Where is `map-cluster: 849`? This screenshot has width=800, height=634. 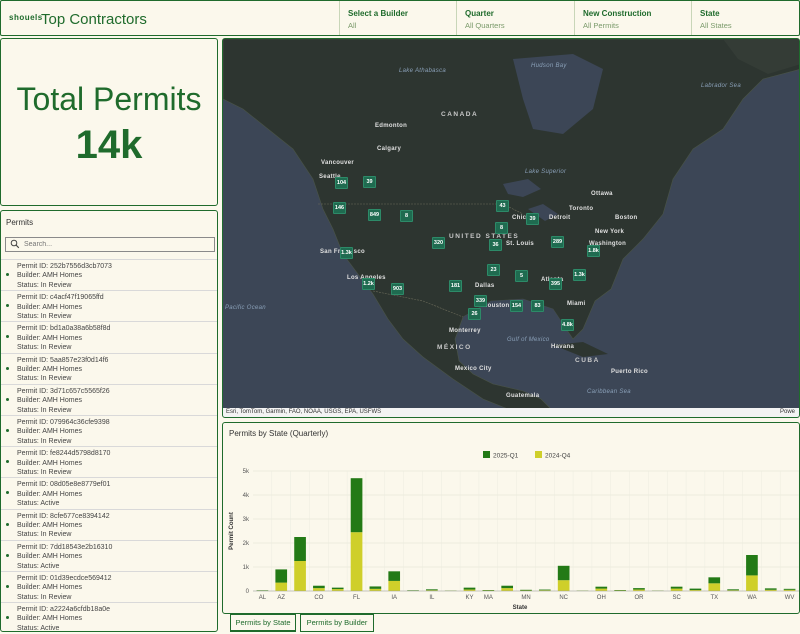
map-cluster: 849 is located at coordinates (374, 215).